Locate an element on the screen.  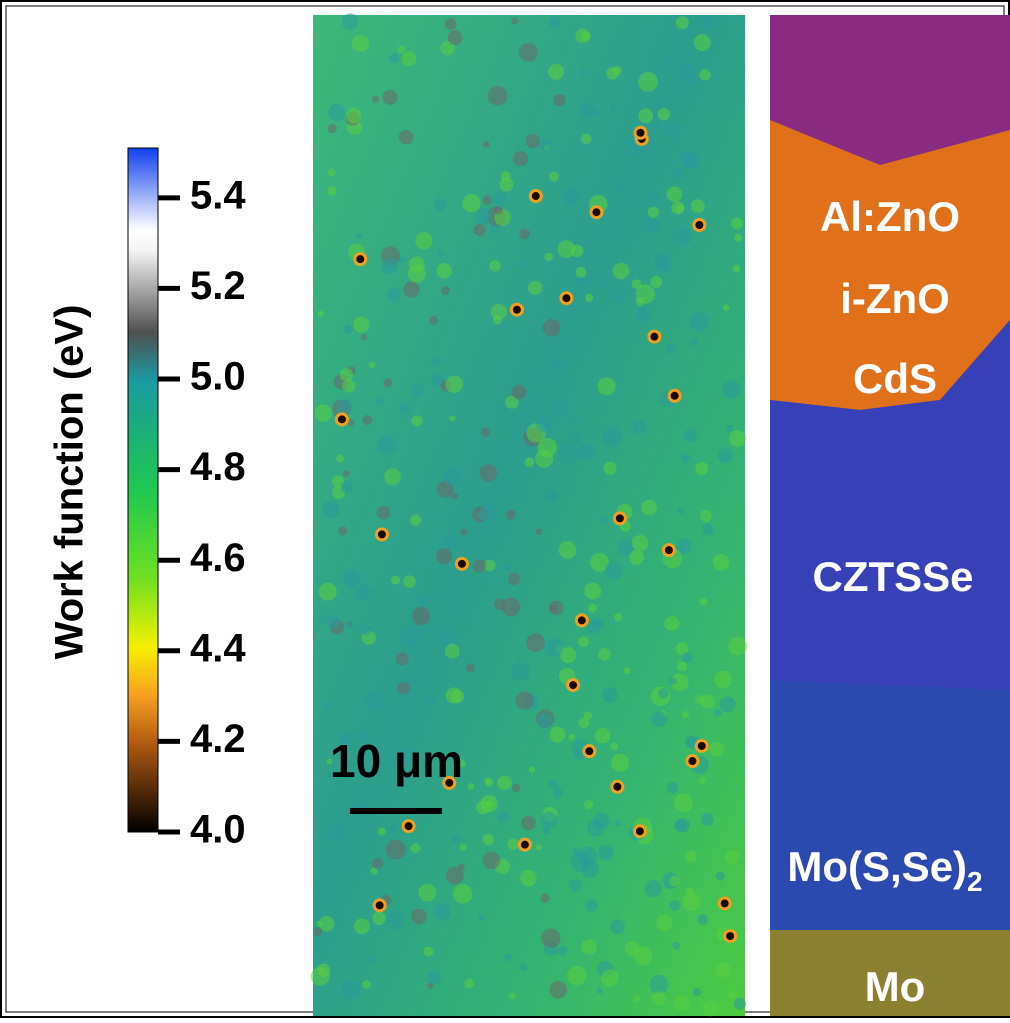
tick-label: 4.8 is located at coordinates (218, 467).